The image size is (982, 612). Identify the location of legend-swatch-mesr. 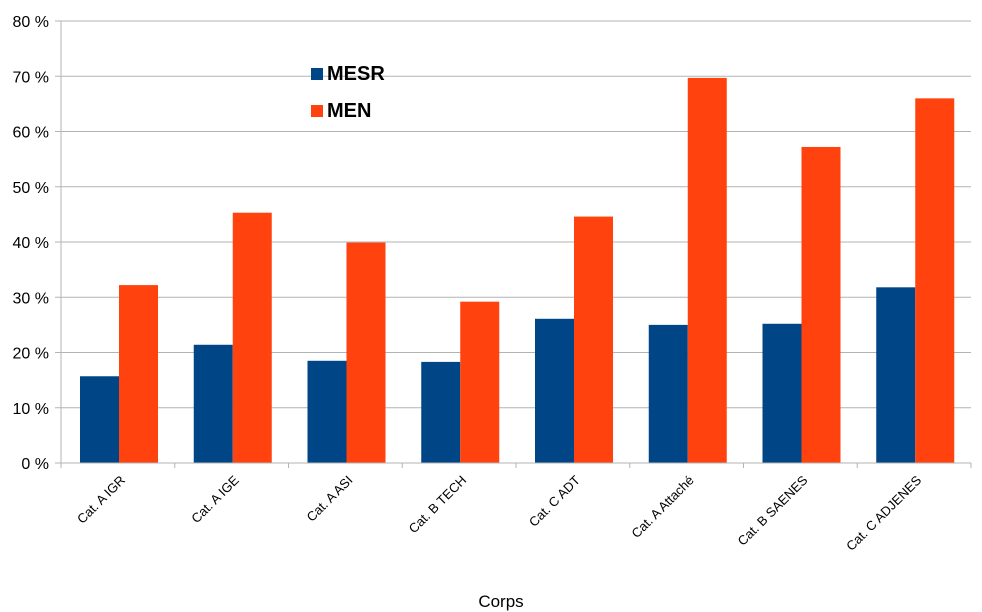
(317, 74).